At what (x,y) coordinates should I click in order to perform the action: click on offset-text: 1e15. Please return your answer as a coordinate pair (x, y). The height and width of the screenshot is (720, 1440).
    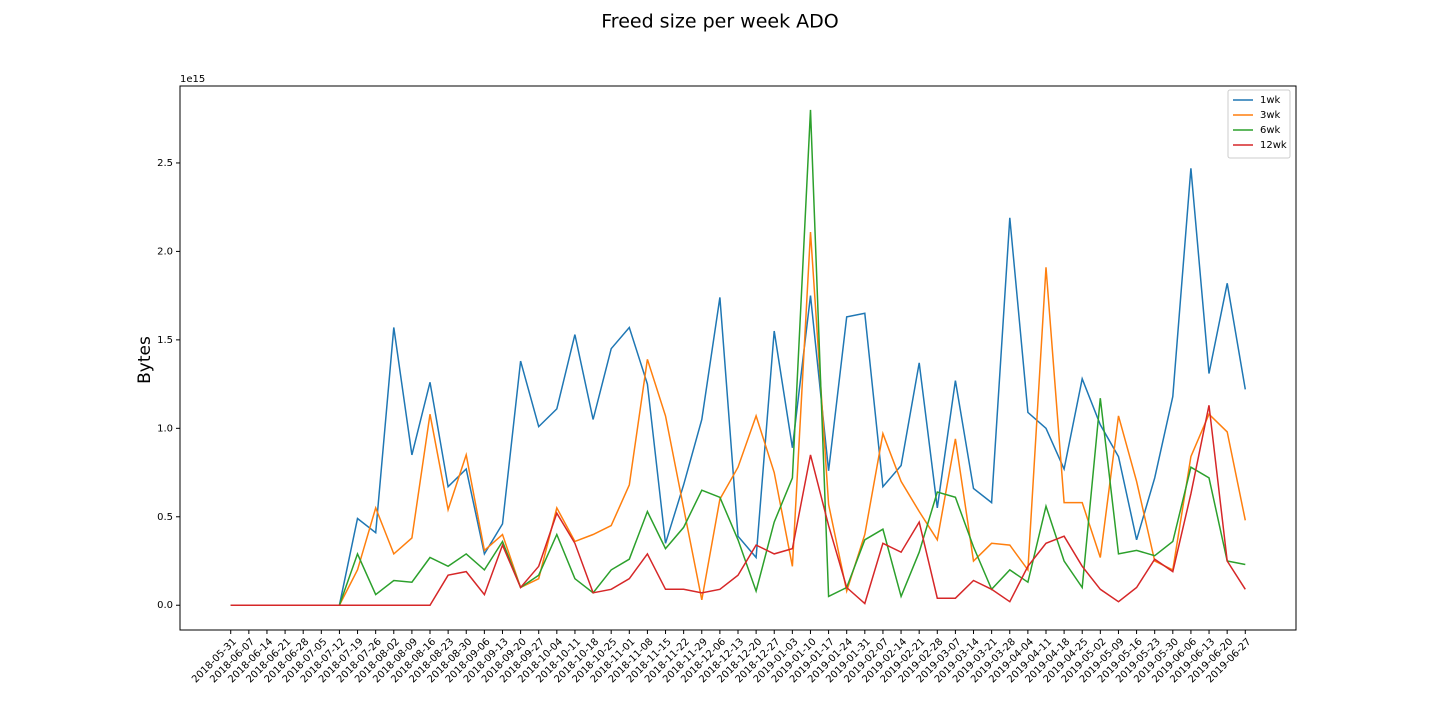
    Looking at the image, I should click on (192, 79).